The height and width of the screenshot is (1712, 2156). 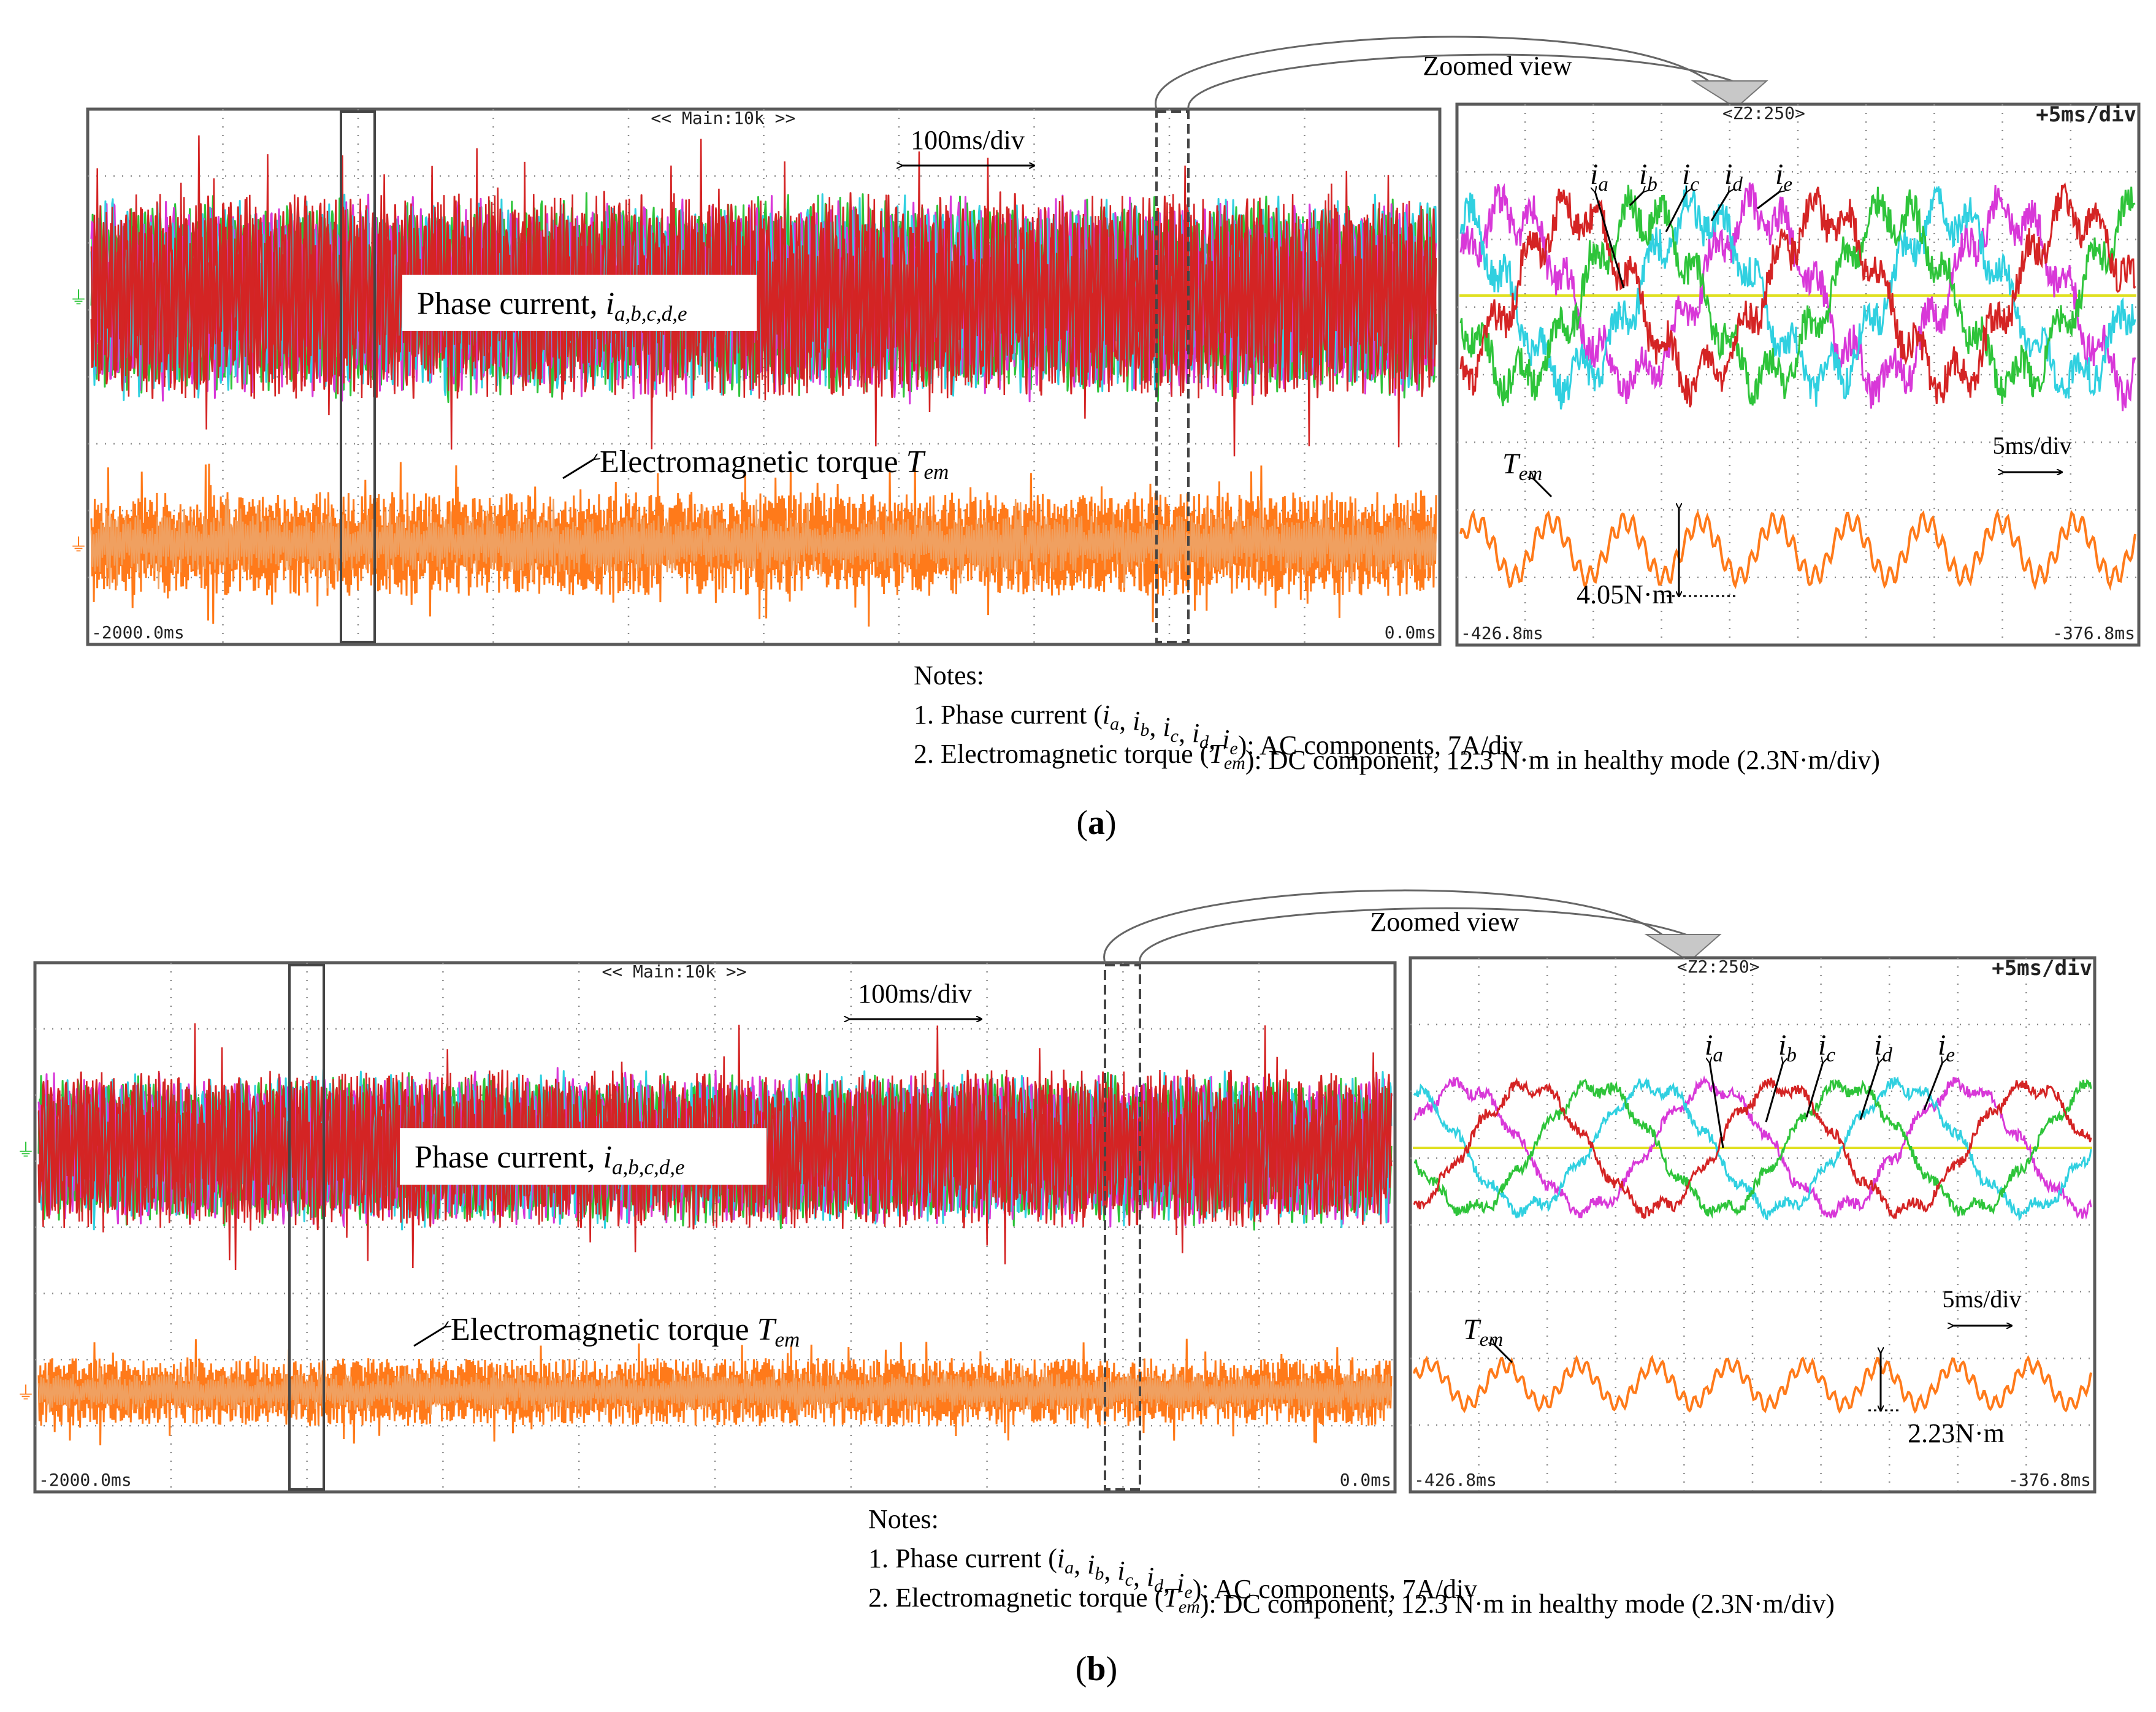 I want to click on phase-label-e-subscript: e, so click(x=1787, y=185).